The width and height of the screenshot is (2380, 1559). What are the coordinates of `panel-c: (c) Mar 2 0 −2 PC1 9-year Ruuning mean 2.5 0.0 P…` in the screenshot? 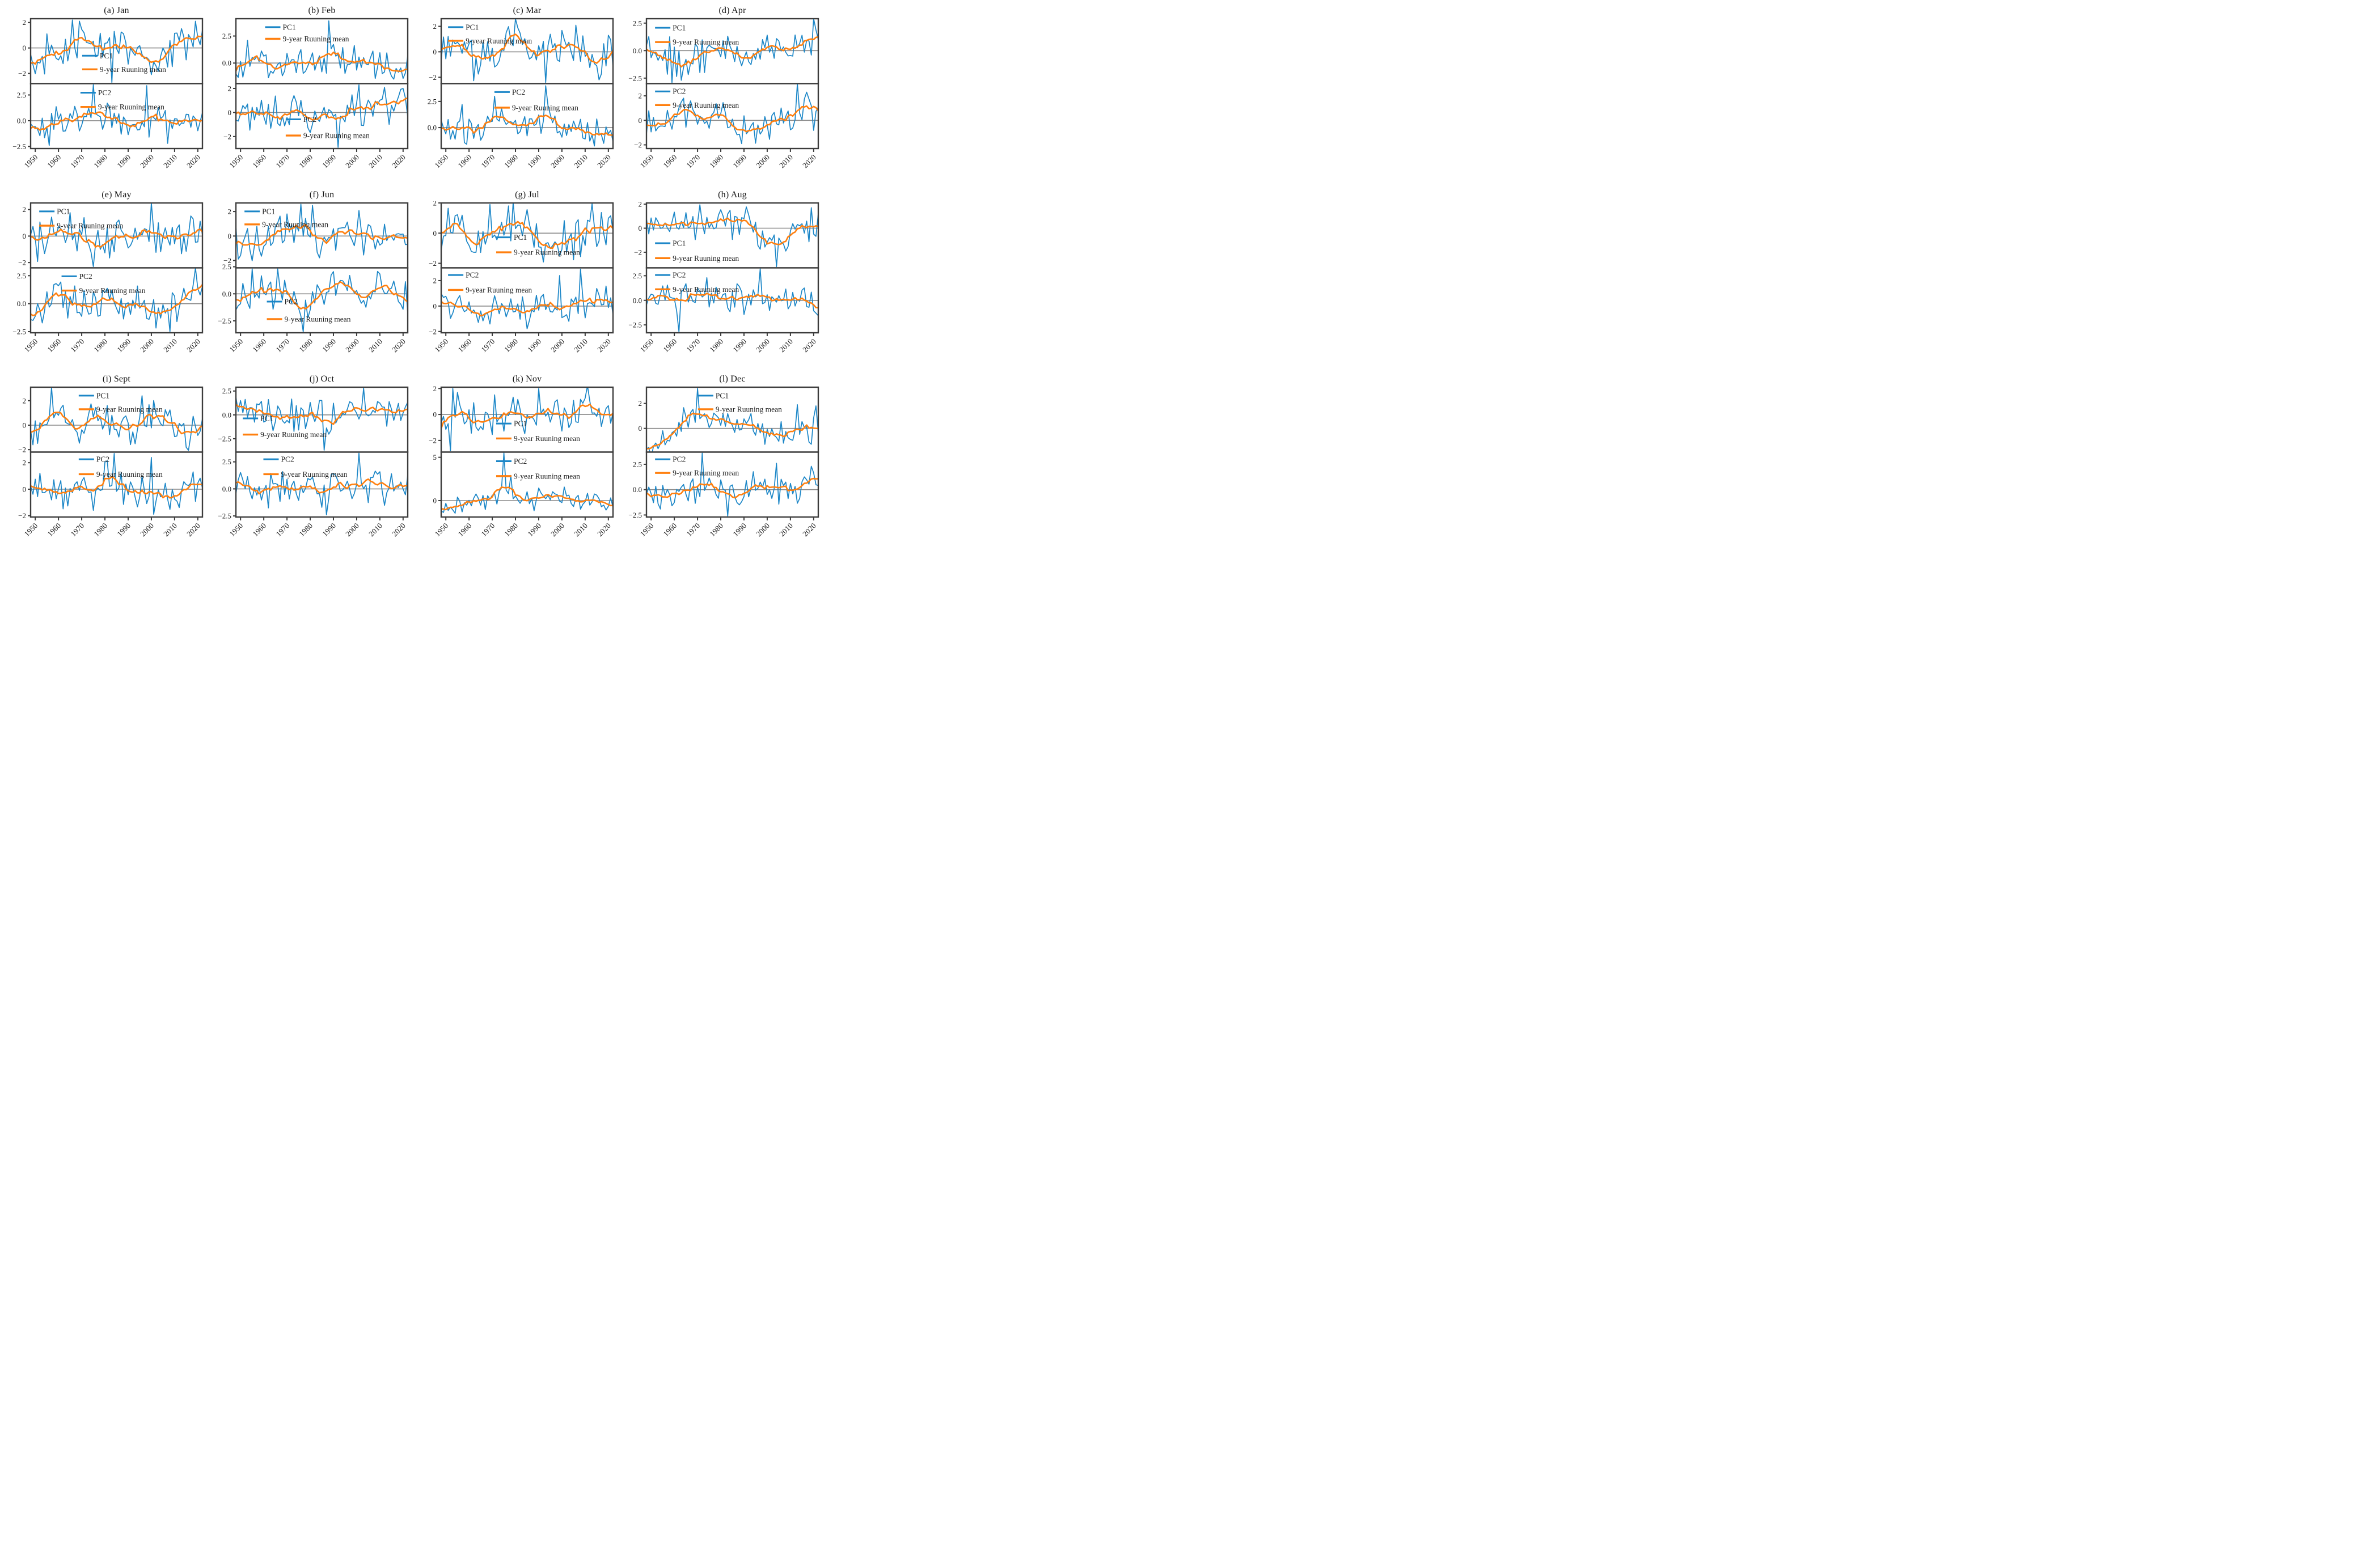 It's located at (516, 95).